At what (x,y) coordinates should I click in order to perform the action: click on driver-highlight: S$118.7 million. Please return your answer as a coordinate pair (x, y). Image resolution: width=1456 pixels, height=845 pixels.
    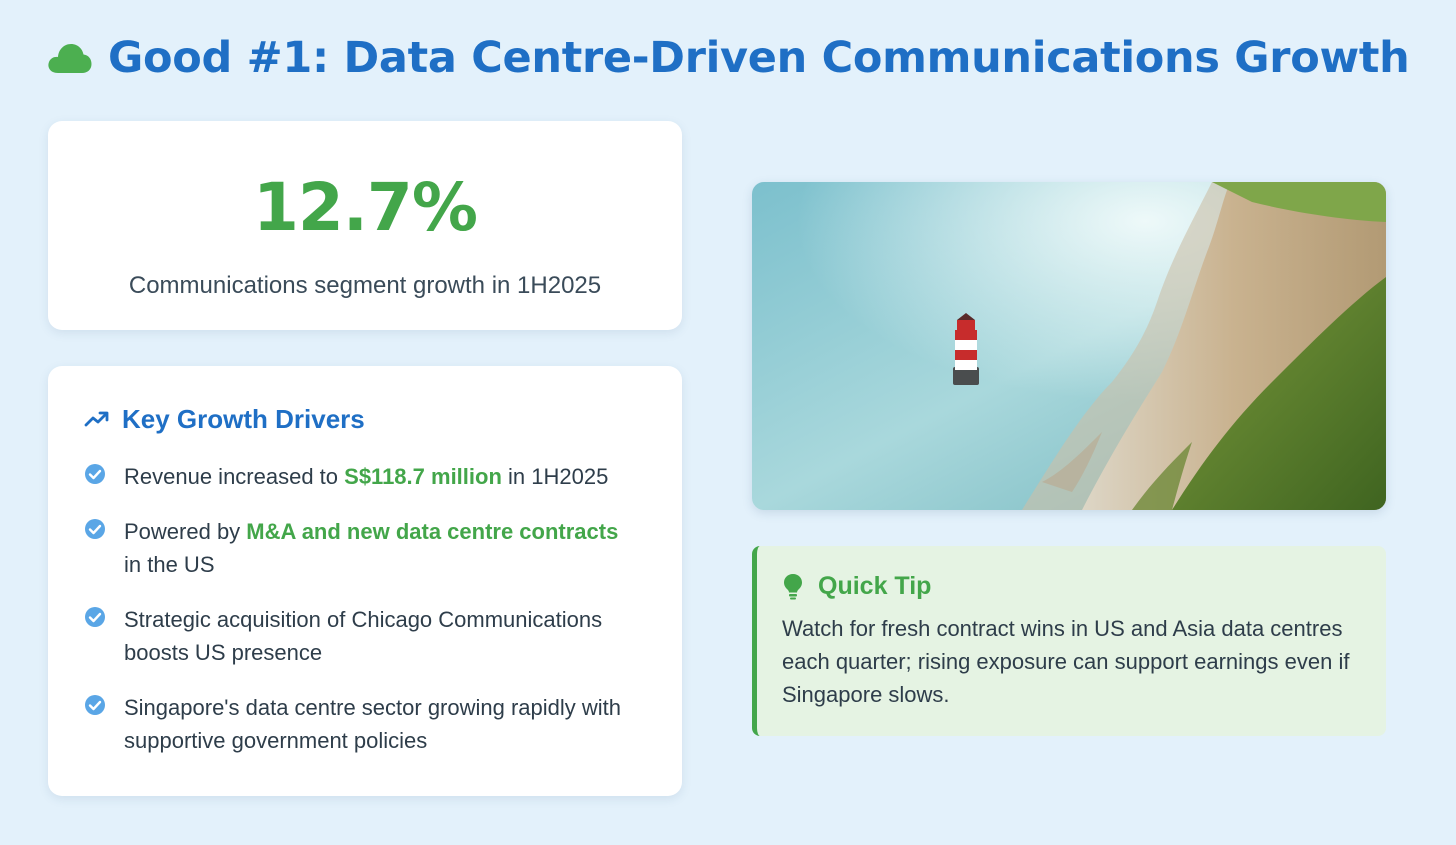
    Looking at the image, I should click on (423, 476).